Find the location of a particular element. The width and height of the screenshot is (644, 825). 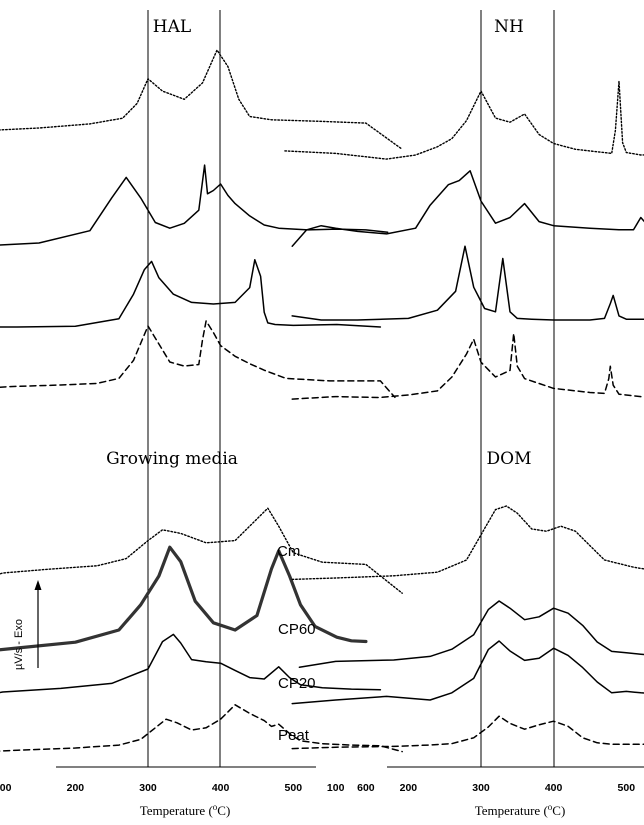

hal-dotted-curve is located at coordinates (201, 99).